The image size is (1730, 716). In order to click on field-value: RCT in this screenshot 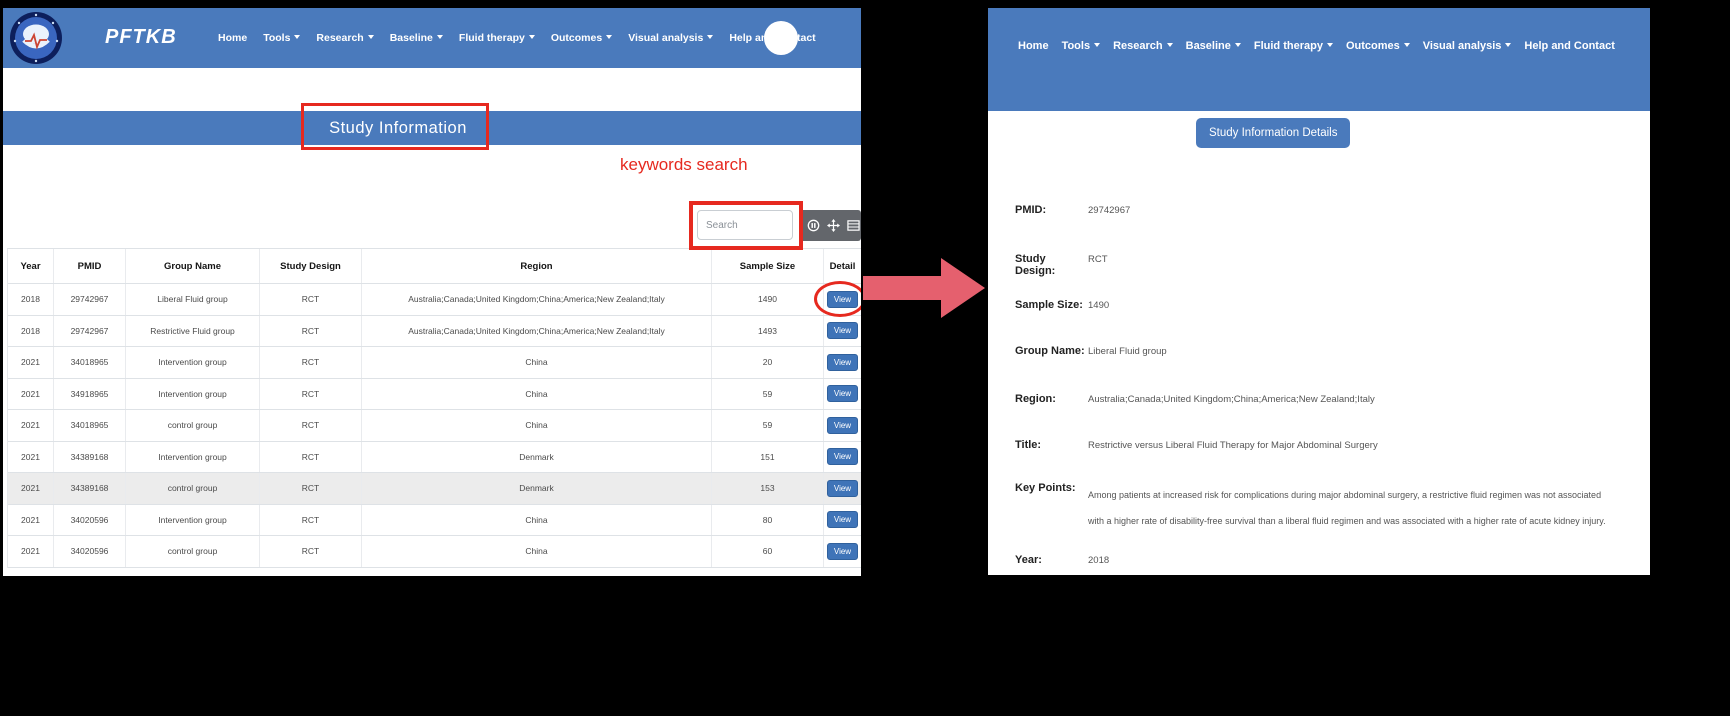, I will do `click(1098, 259)`.